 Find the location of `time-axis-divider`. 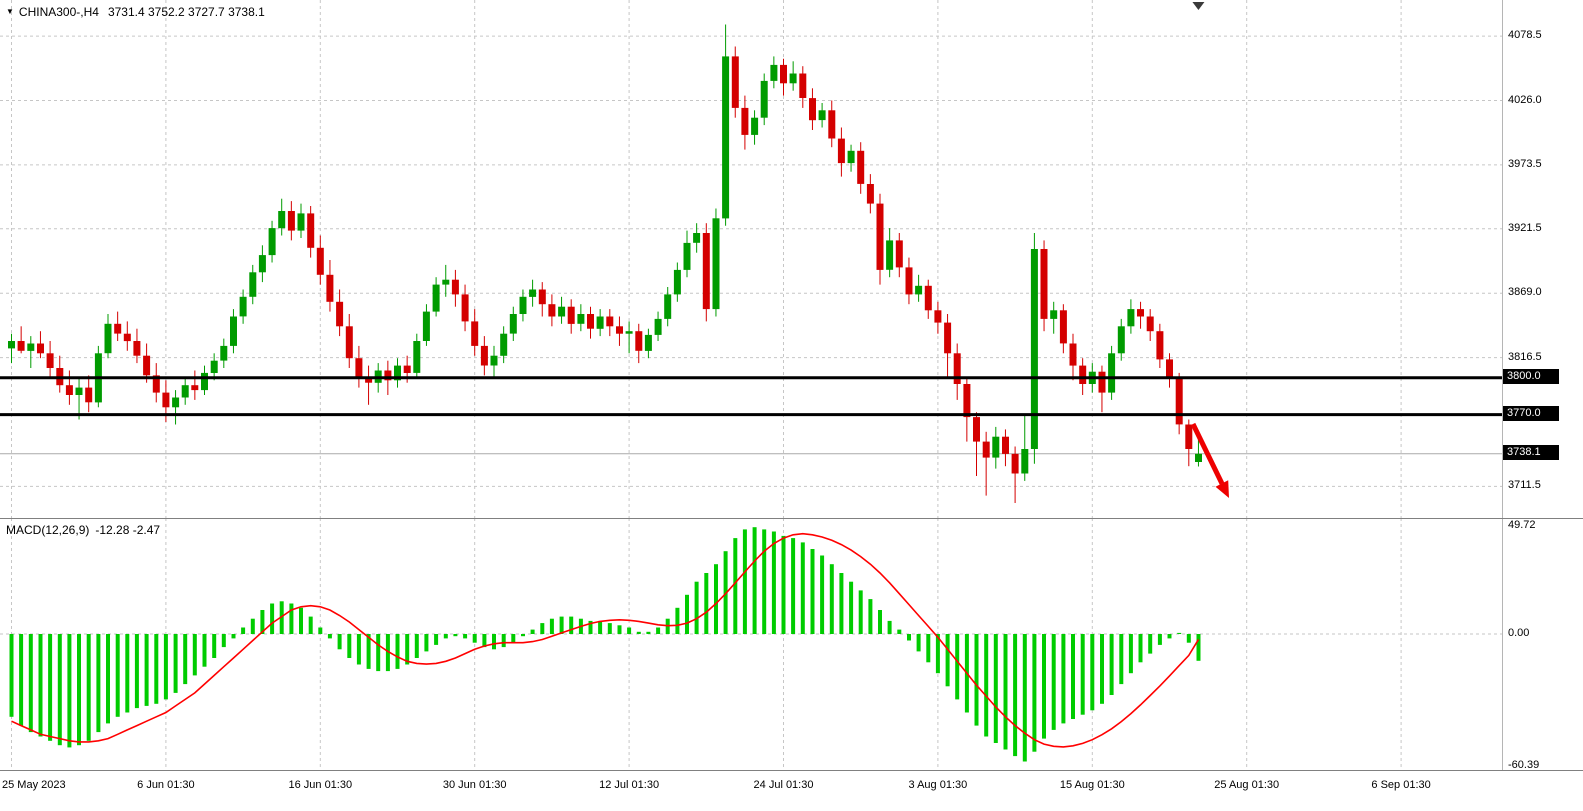

time-axis-divider is located at coordinates (791, 770).